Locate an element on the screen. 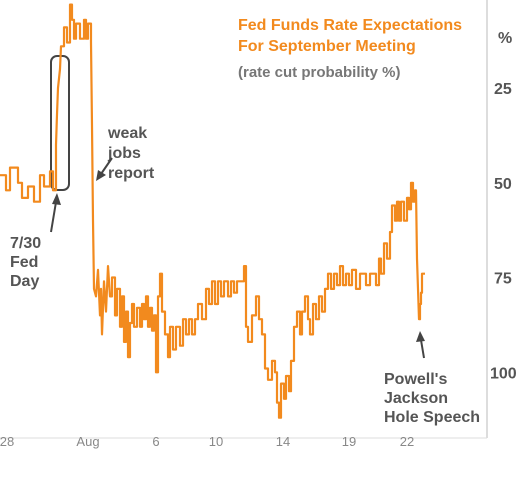 The height and width of the screenshot is (477, 525). y-tick-label: 75 is located at coordinates (503, 279).